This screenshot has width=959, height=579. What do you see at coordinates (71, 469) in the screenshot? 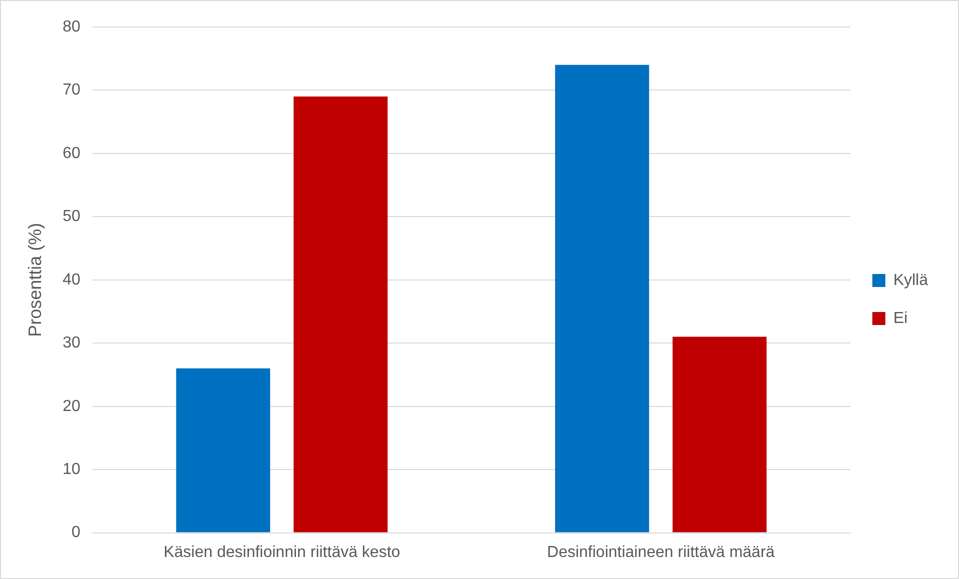
I see `y-tick-label: 10` at bounding box center [71, 469].